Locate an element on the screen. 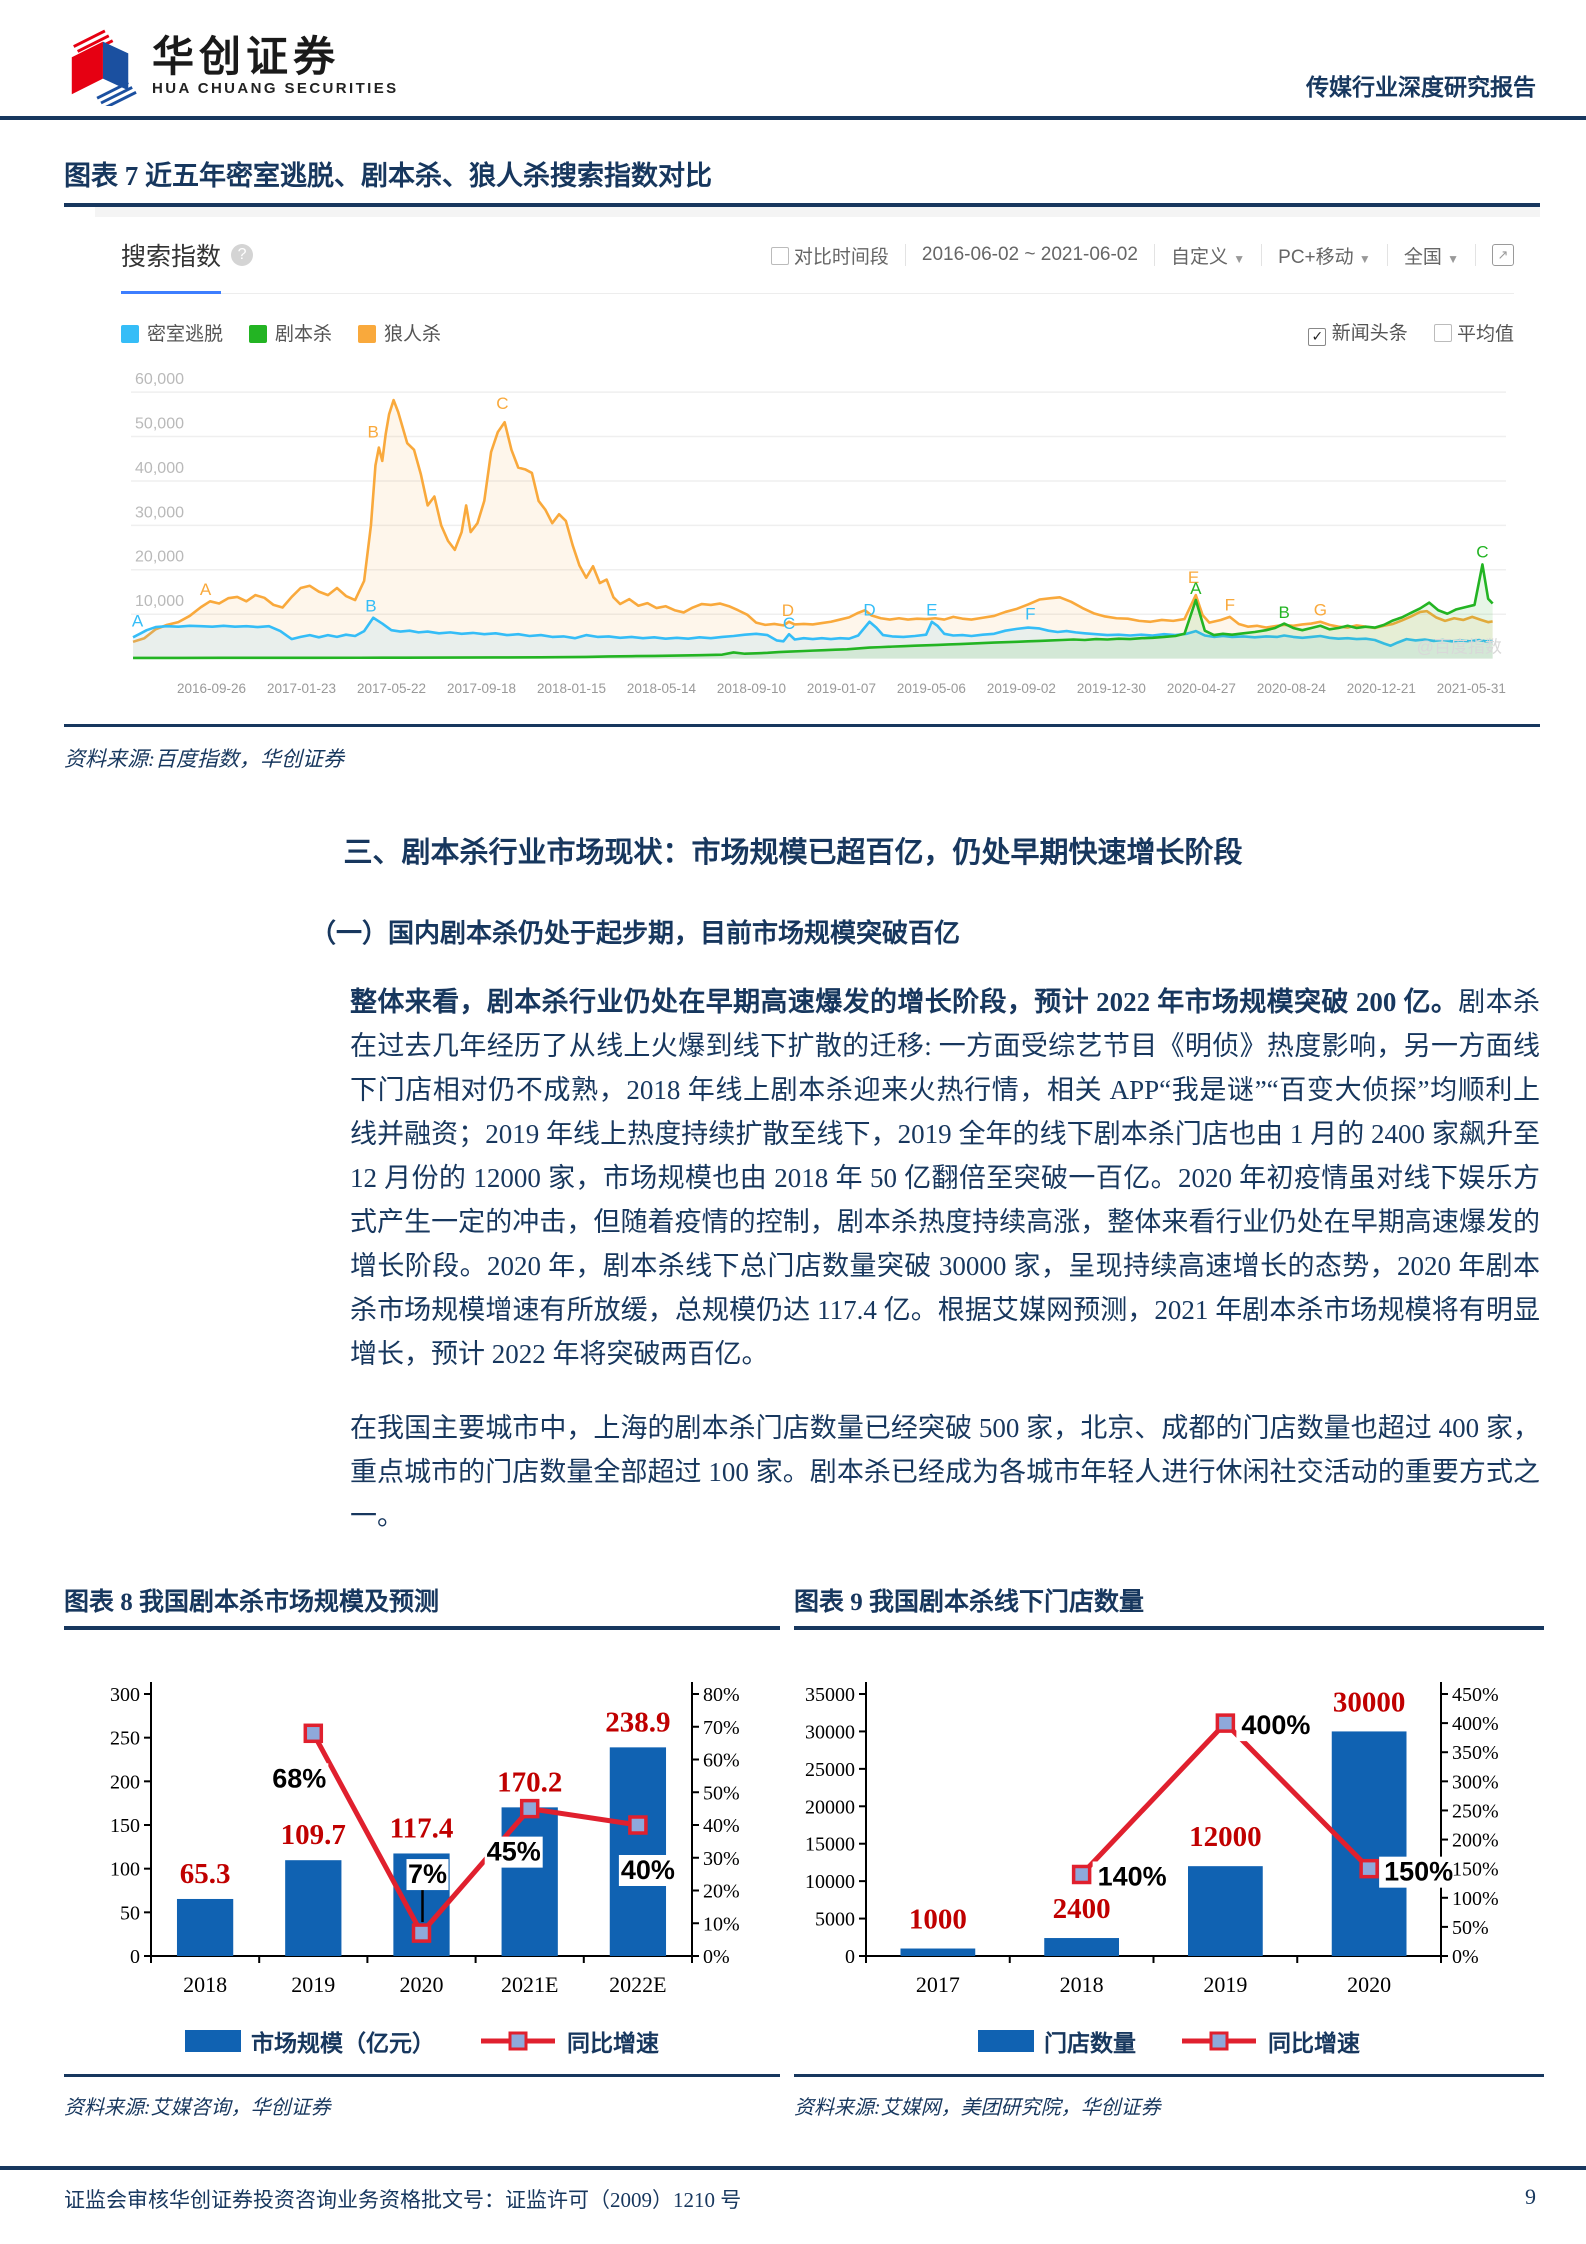  svg-text: 109.7 is located at coordinates (313, 1835).